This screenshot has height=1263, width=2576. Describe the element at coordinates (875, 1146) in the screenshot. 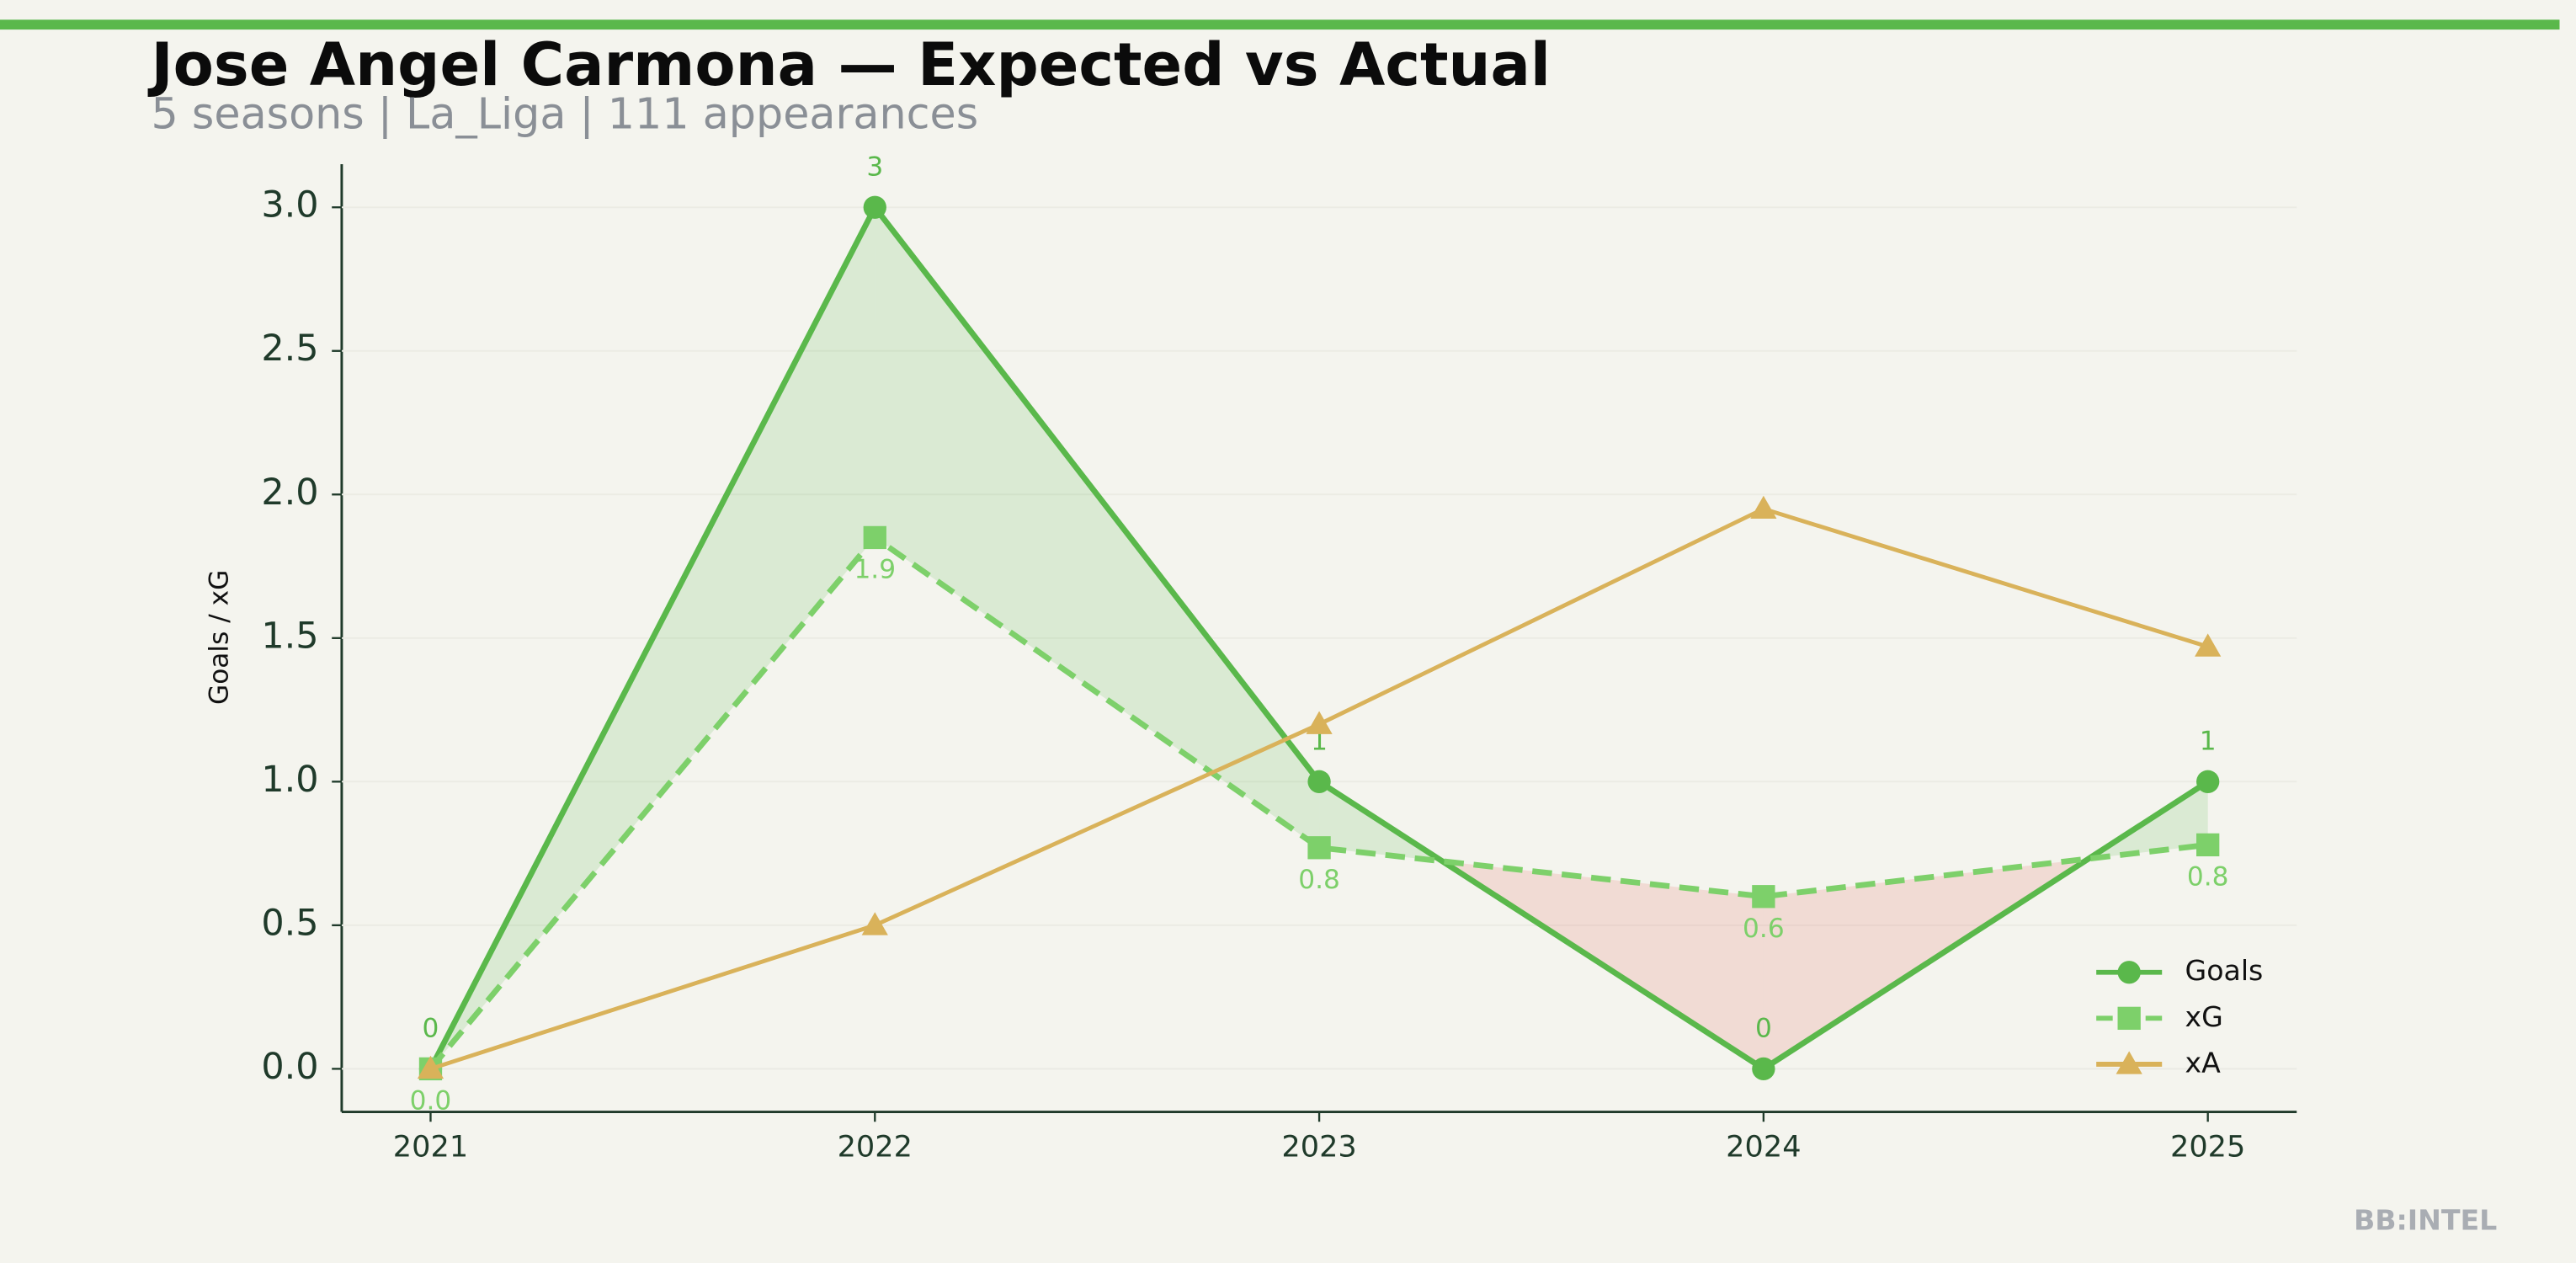

I see `x-tick-label: 2022` at that location.